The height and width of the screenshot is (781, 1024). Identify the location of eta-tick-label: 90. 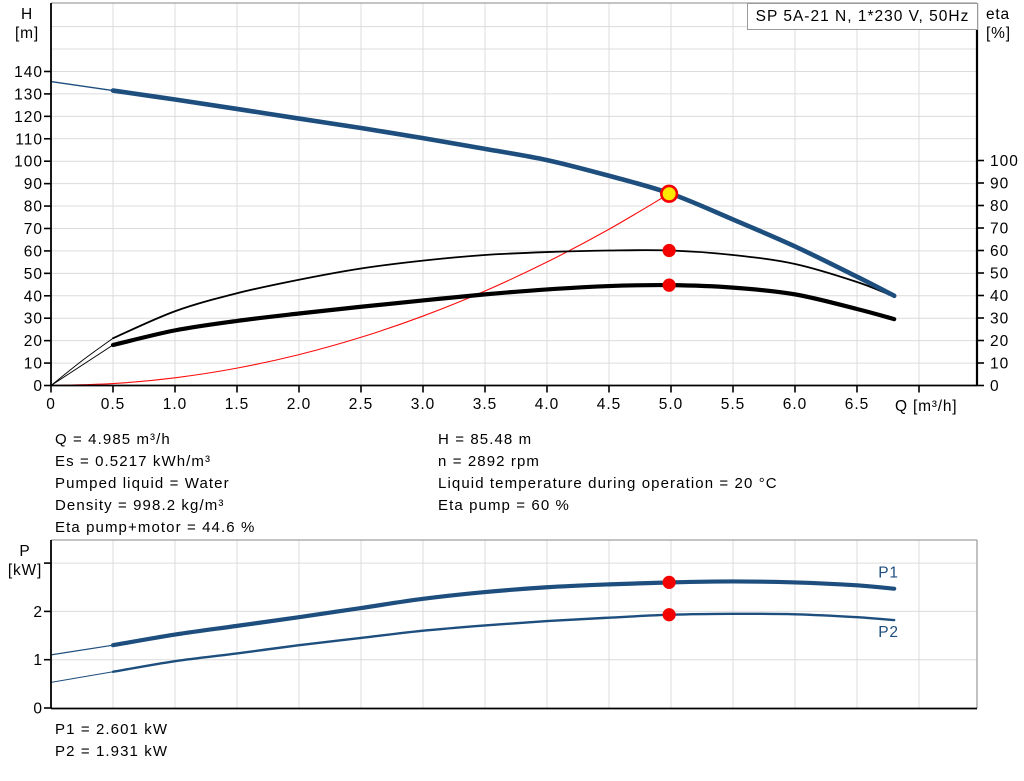
(999, 184).